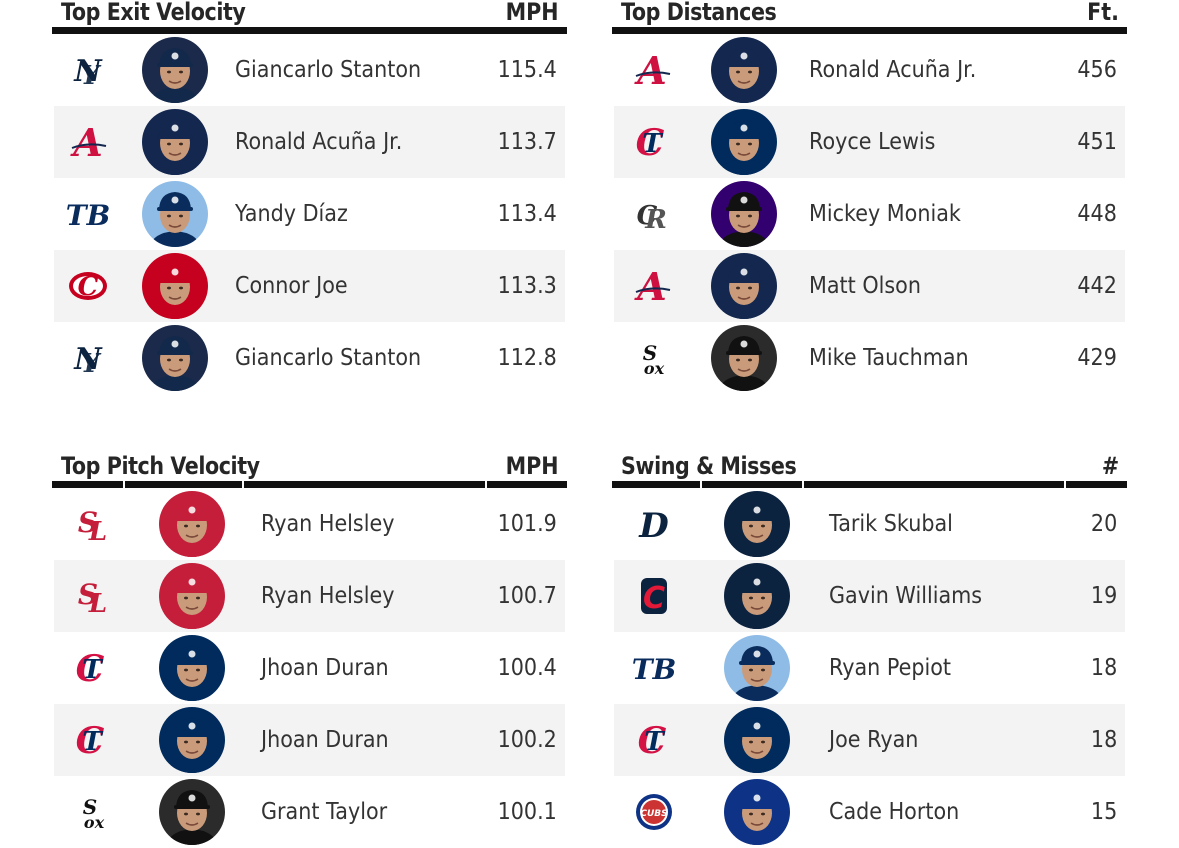  Describe the element at coordinates (874, 740) in the screenshot. I see `player-name: Joe Ryan` at that location.